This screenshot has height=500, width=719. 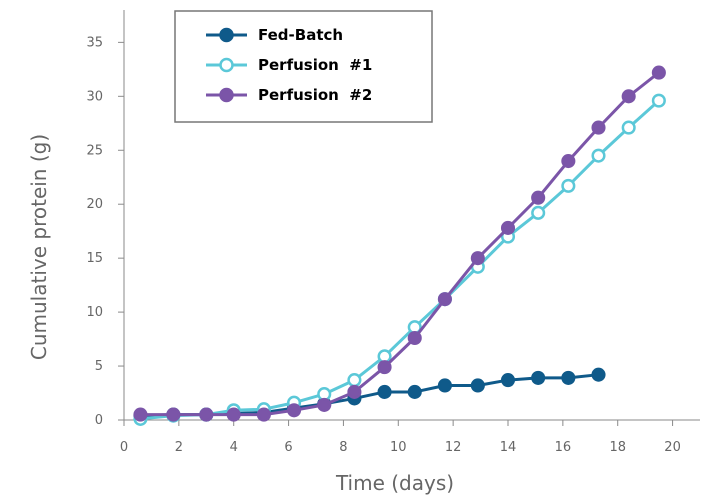 What do you see at coordinates (94, 96) in the screenshot?
I see `y-tick-label: 30` at bounding box center [94, 96].